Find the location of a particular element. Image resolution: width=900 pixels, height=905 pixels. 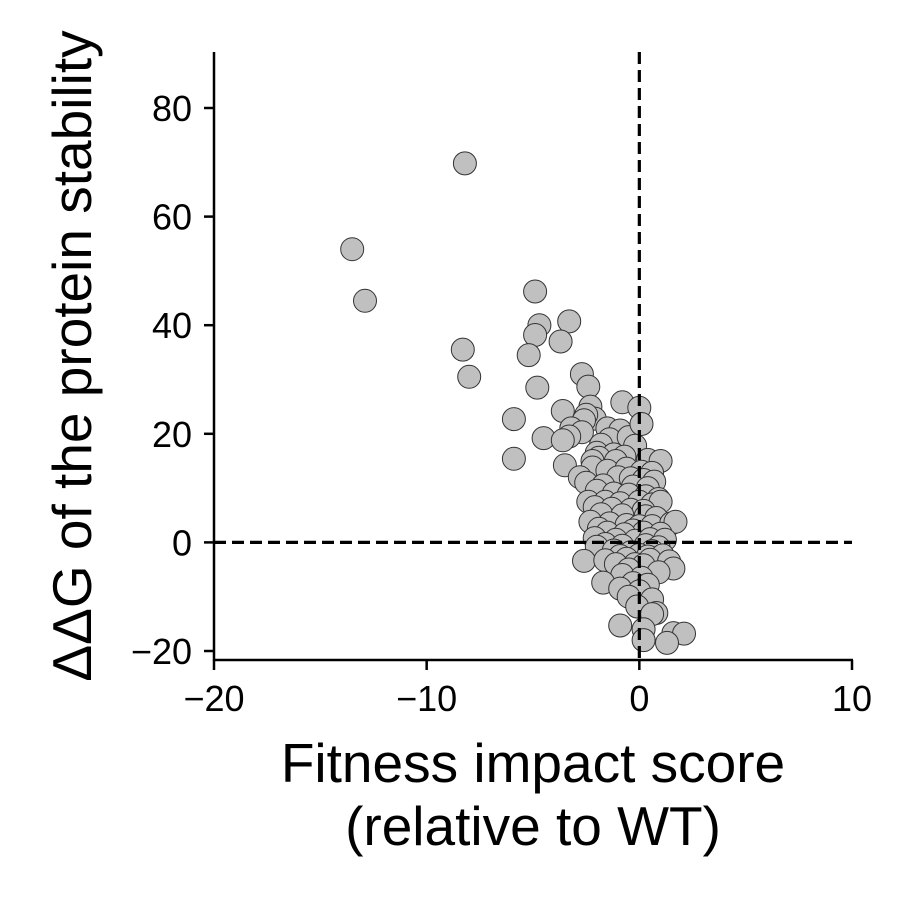

x-tick-label: −10 is located at coordinates (426, 698).